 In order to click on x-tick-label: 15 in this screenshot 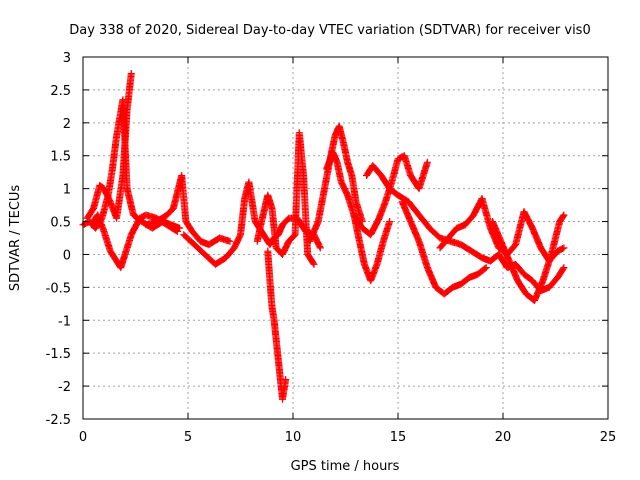, I will do `click(398, 437)`.